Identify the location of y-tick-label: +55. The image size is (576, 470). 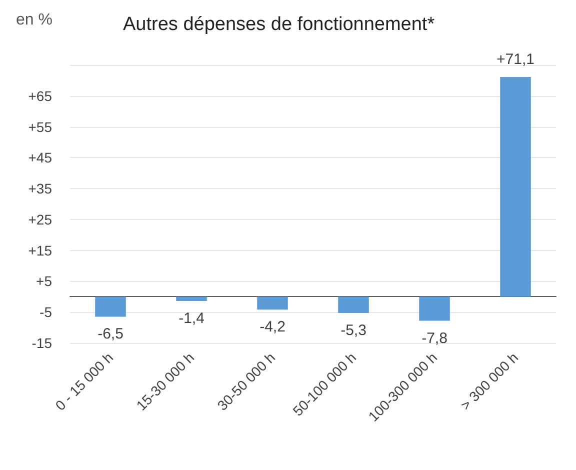
(40, 126).